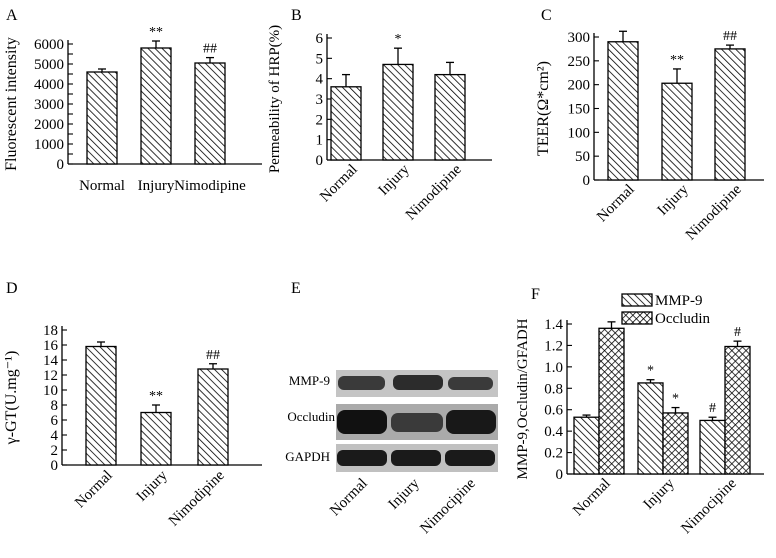  I want to click on y-tick-label: 12, so click(50, 376).